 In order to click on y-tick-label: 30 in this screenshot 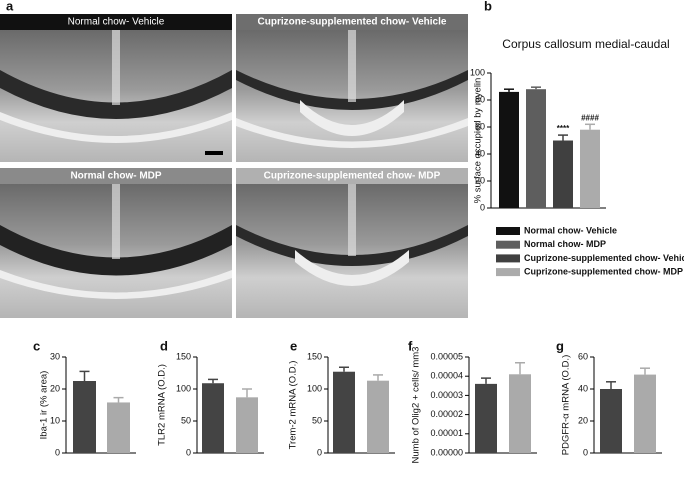, I will do `click(55, 356)`.